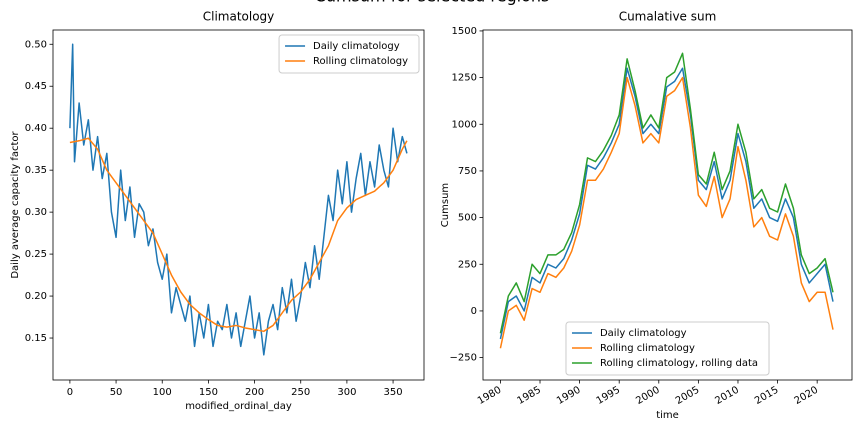 The height and width of the screenshot is (432, 864). Describe the element at coordinates (668, 17) in the screenshot. I see `axes-title: Cumalative sum` at that location.